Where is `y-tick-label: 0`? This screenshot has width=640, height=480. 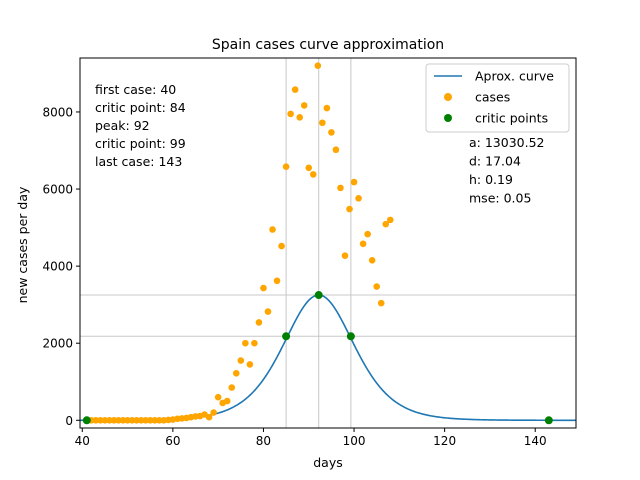
y-tick-label: 0 is located at coordinates (69, 421).